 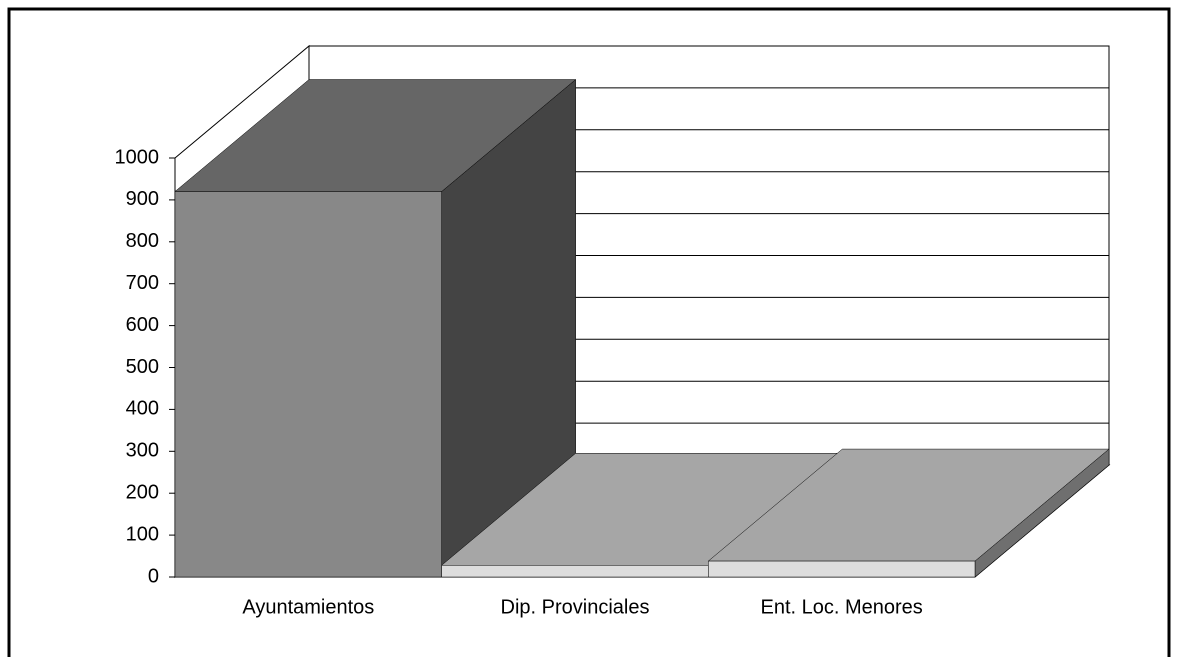 I want to click on x-tick-label: Dip. Provinciales, so click(x=575, y=607).